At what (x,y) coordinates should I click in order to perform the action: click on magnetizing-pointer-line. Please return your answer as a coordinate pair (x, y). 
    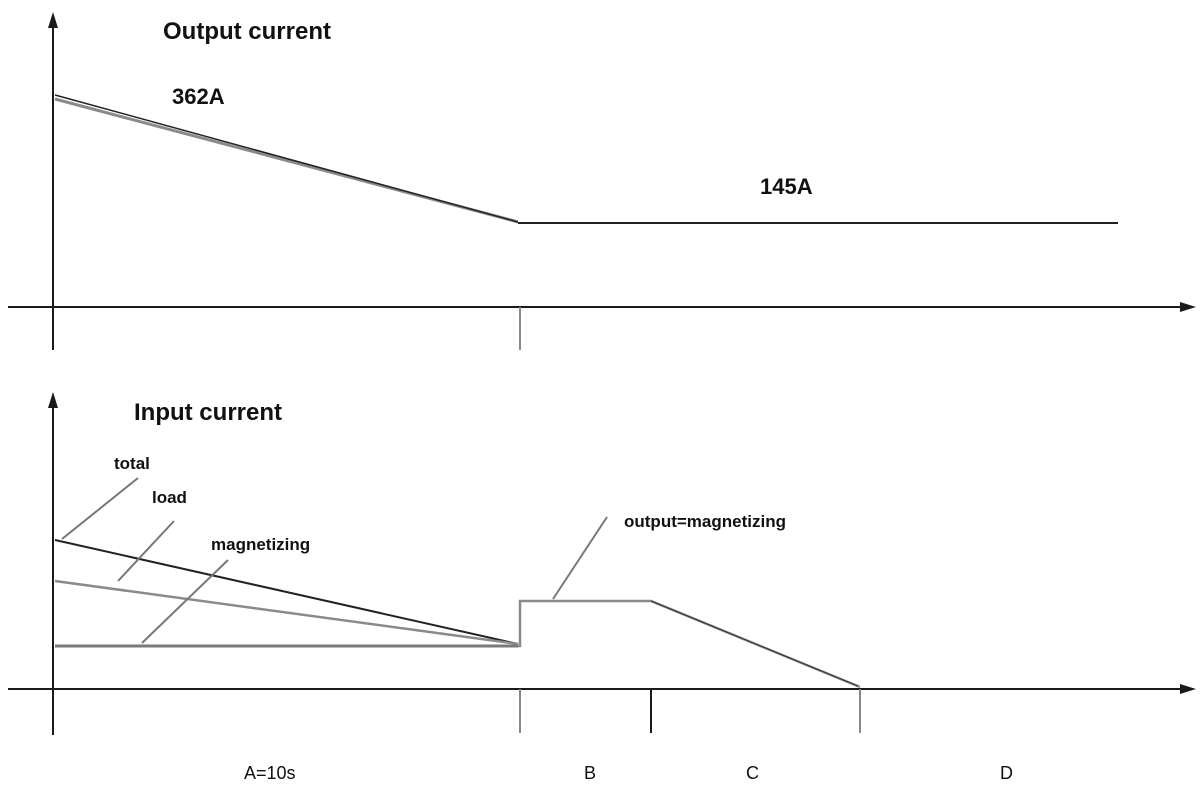
    Looking at the image, I should click on (185, 601).